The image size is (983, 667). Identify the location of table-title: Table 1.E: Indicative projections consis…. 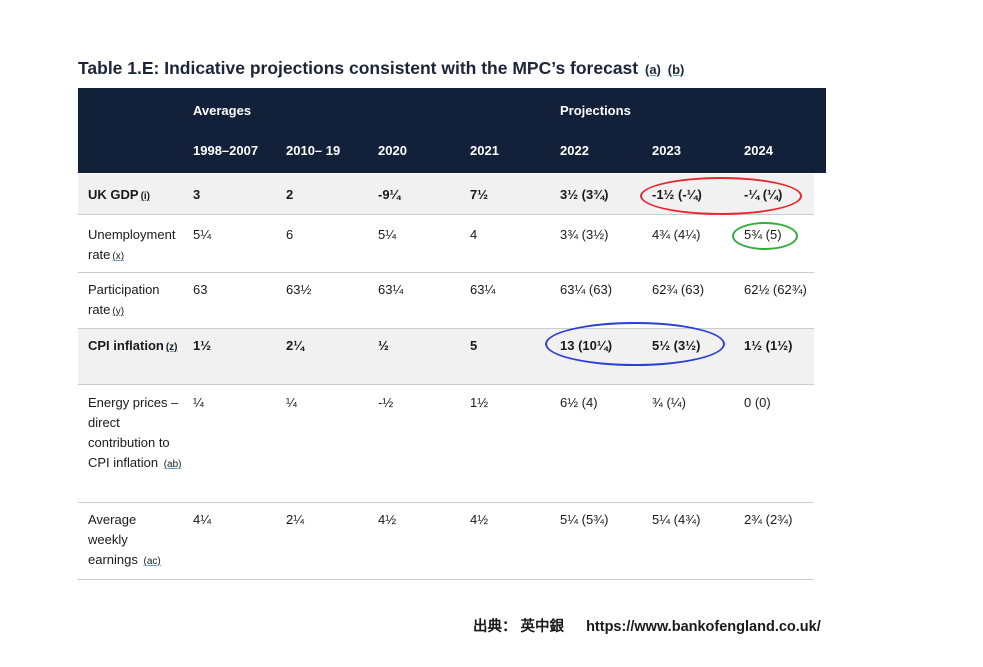
(381, 68).